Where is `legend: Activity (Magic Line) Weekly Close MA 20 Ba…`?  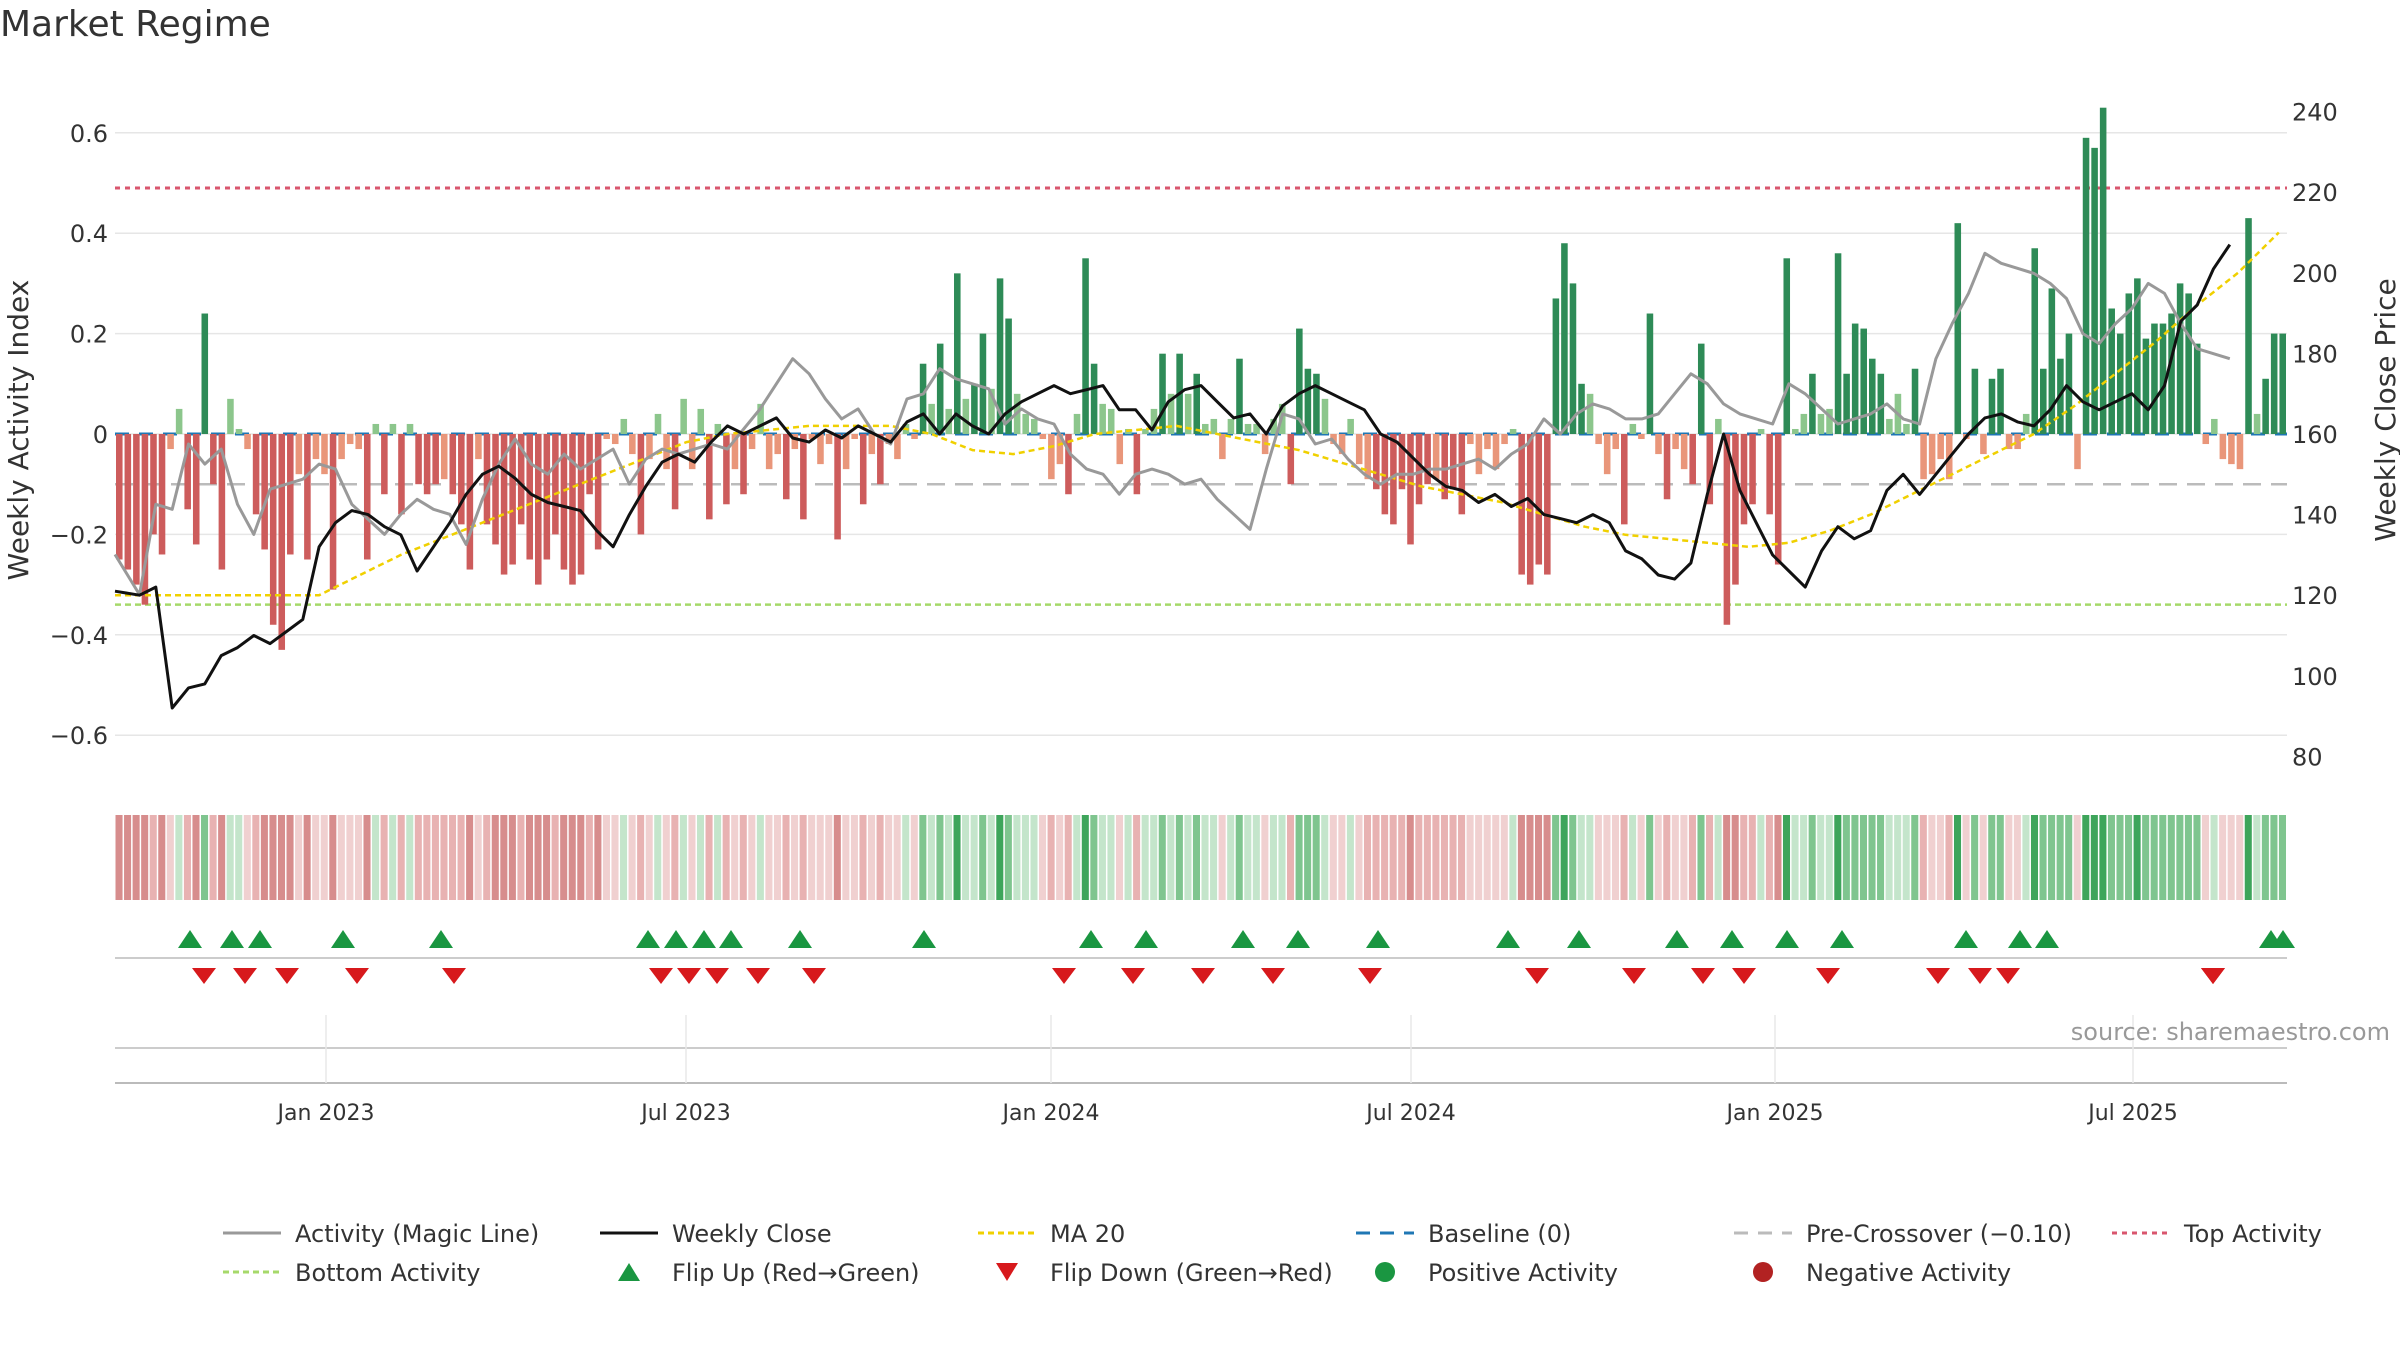
legend: Activity (Magic Line) Weekly Close MA 20 Ba… is located at coordinates (1272, 1253).